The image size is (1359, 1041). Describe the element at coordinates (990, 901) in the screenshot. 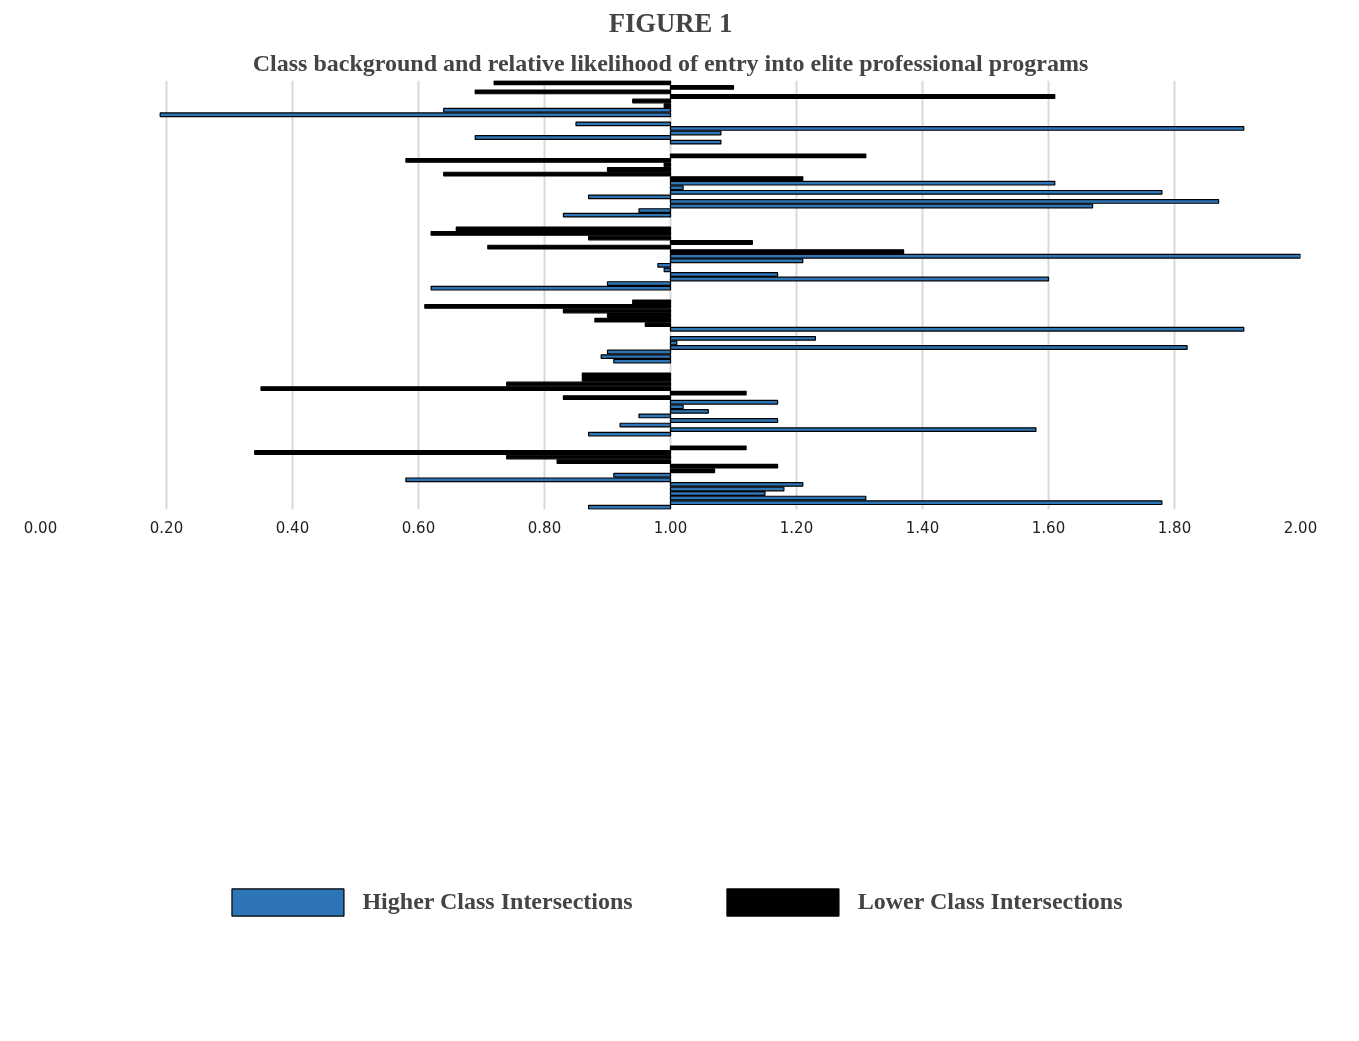

I see `legend-label: Lower Class Intersections` at that location.